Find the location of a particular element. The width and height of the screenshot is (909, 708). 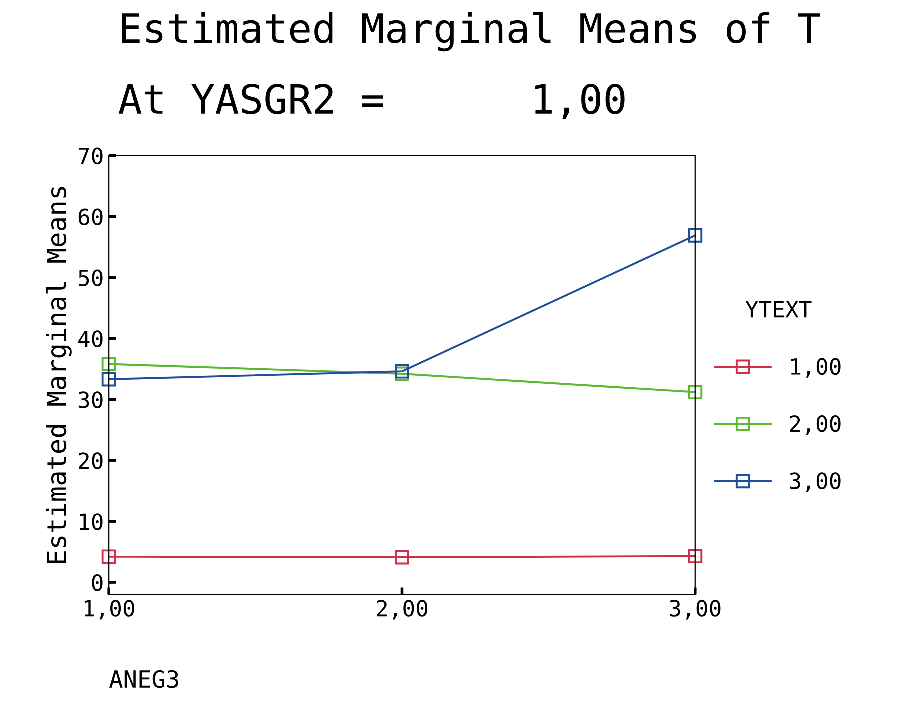

legend-label: 1,00 is located at coordinates (816, 368).